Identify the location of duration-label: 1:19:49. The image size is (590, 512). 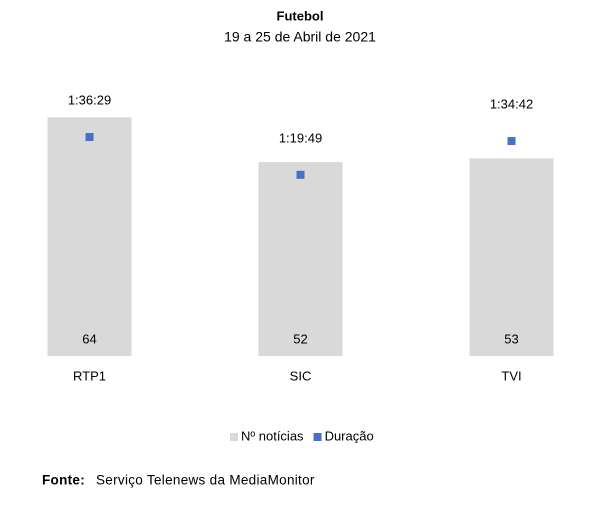
(300, 137).